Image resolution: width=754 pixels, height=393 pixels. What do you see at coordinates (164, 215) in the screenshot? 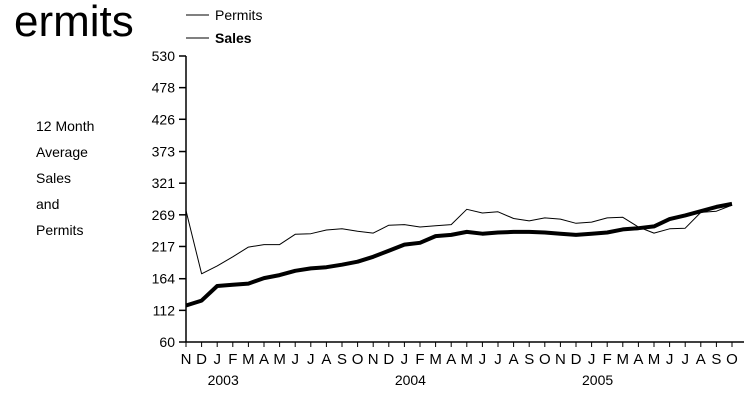
I see `y-tick-label: 269` at bounding box center [164, 215].